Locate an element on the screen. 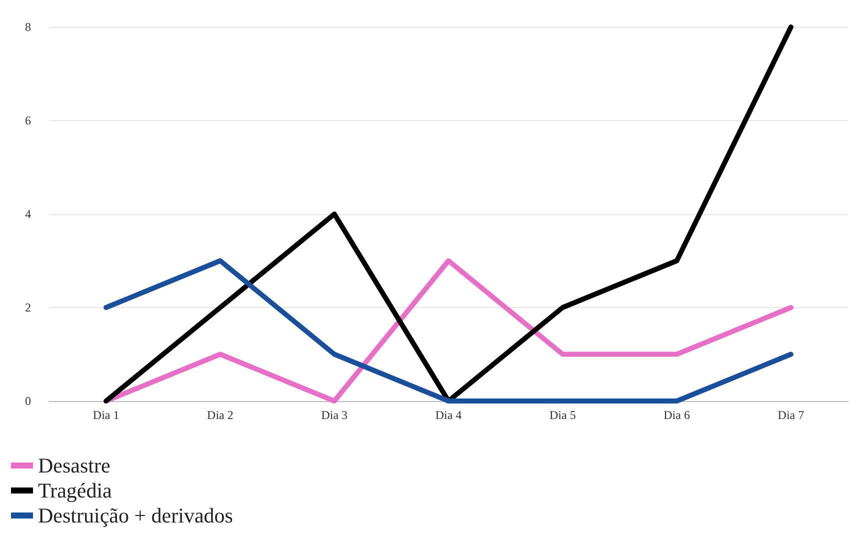 This screenshot has width=860, height=551. x-tick-label: Dia 2 is located at coordinates (220, 415).